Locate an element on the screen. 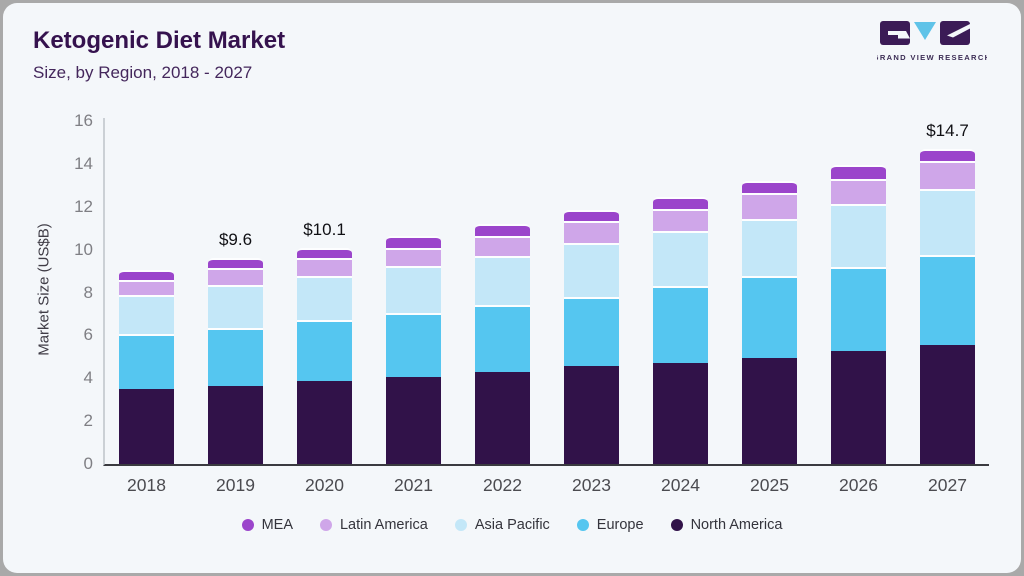  gvr-logo: GRAND VIEW RESEARCH is located at coordinates (931, 44).